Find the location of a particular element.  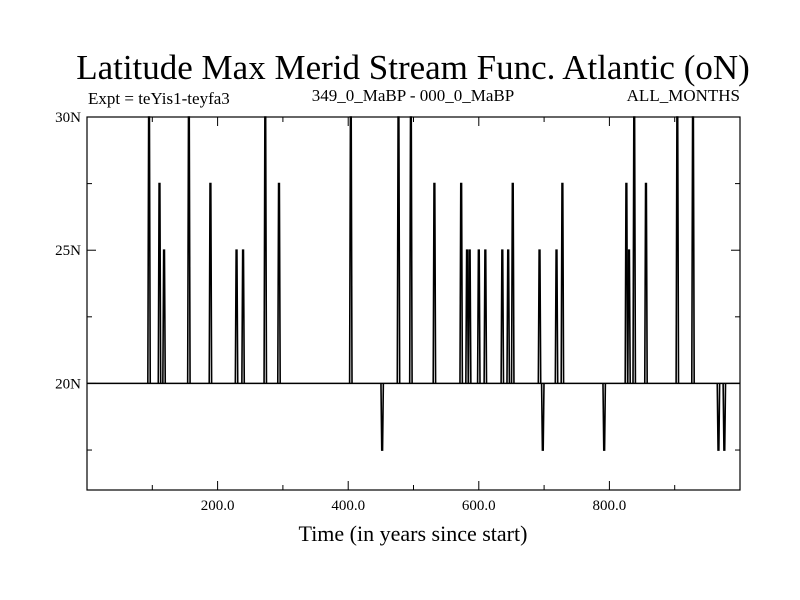

y-tick-label: 30N is located at coordinates (68, 118).